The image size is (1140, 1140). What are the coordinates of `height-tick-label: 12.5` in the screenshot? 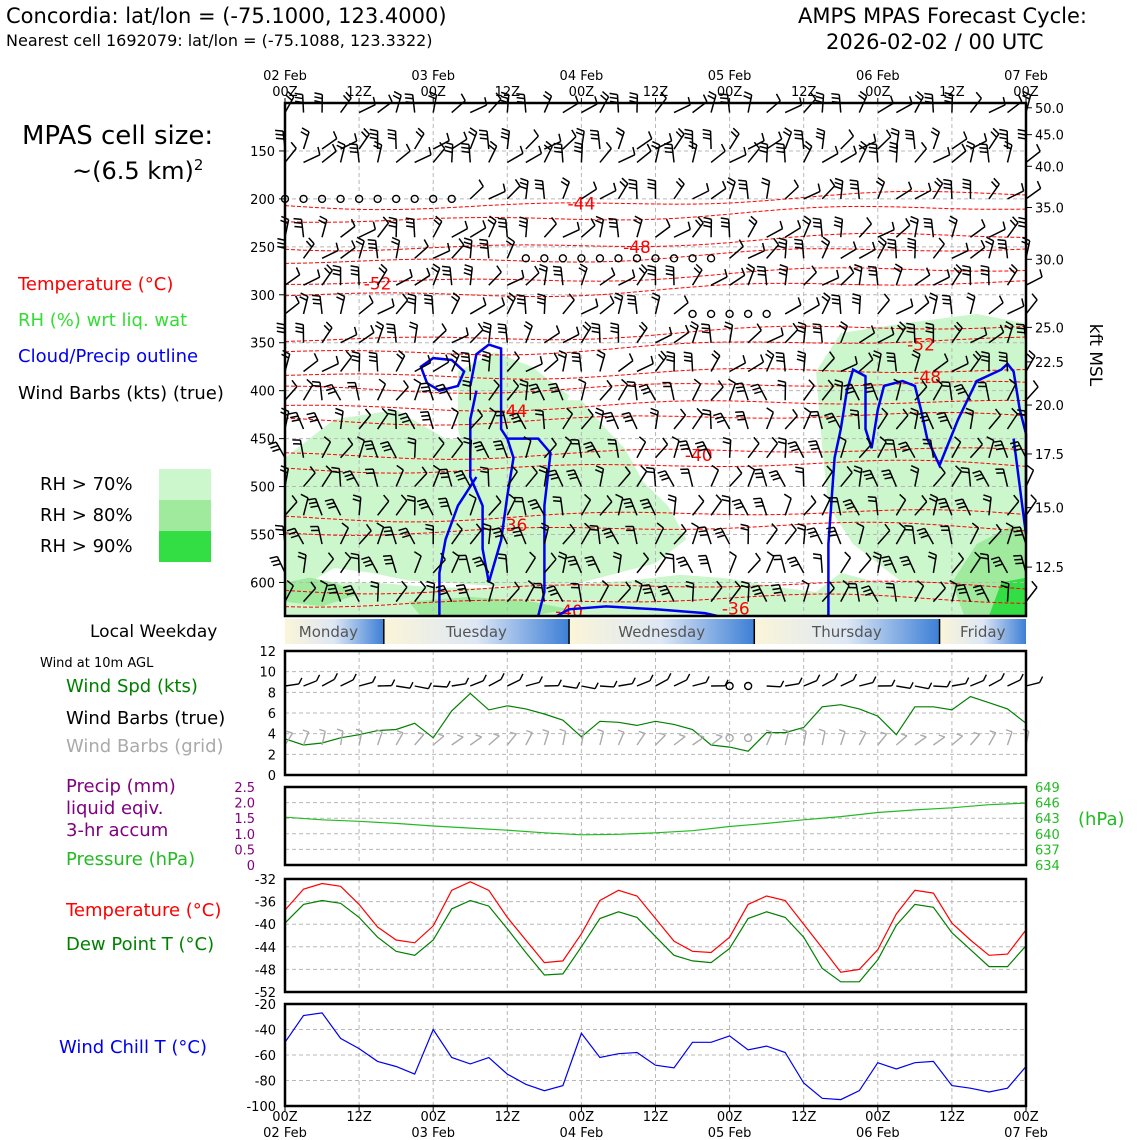 It's located at (1049, 568).